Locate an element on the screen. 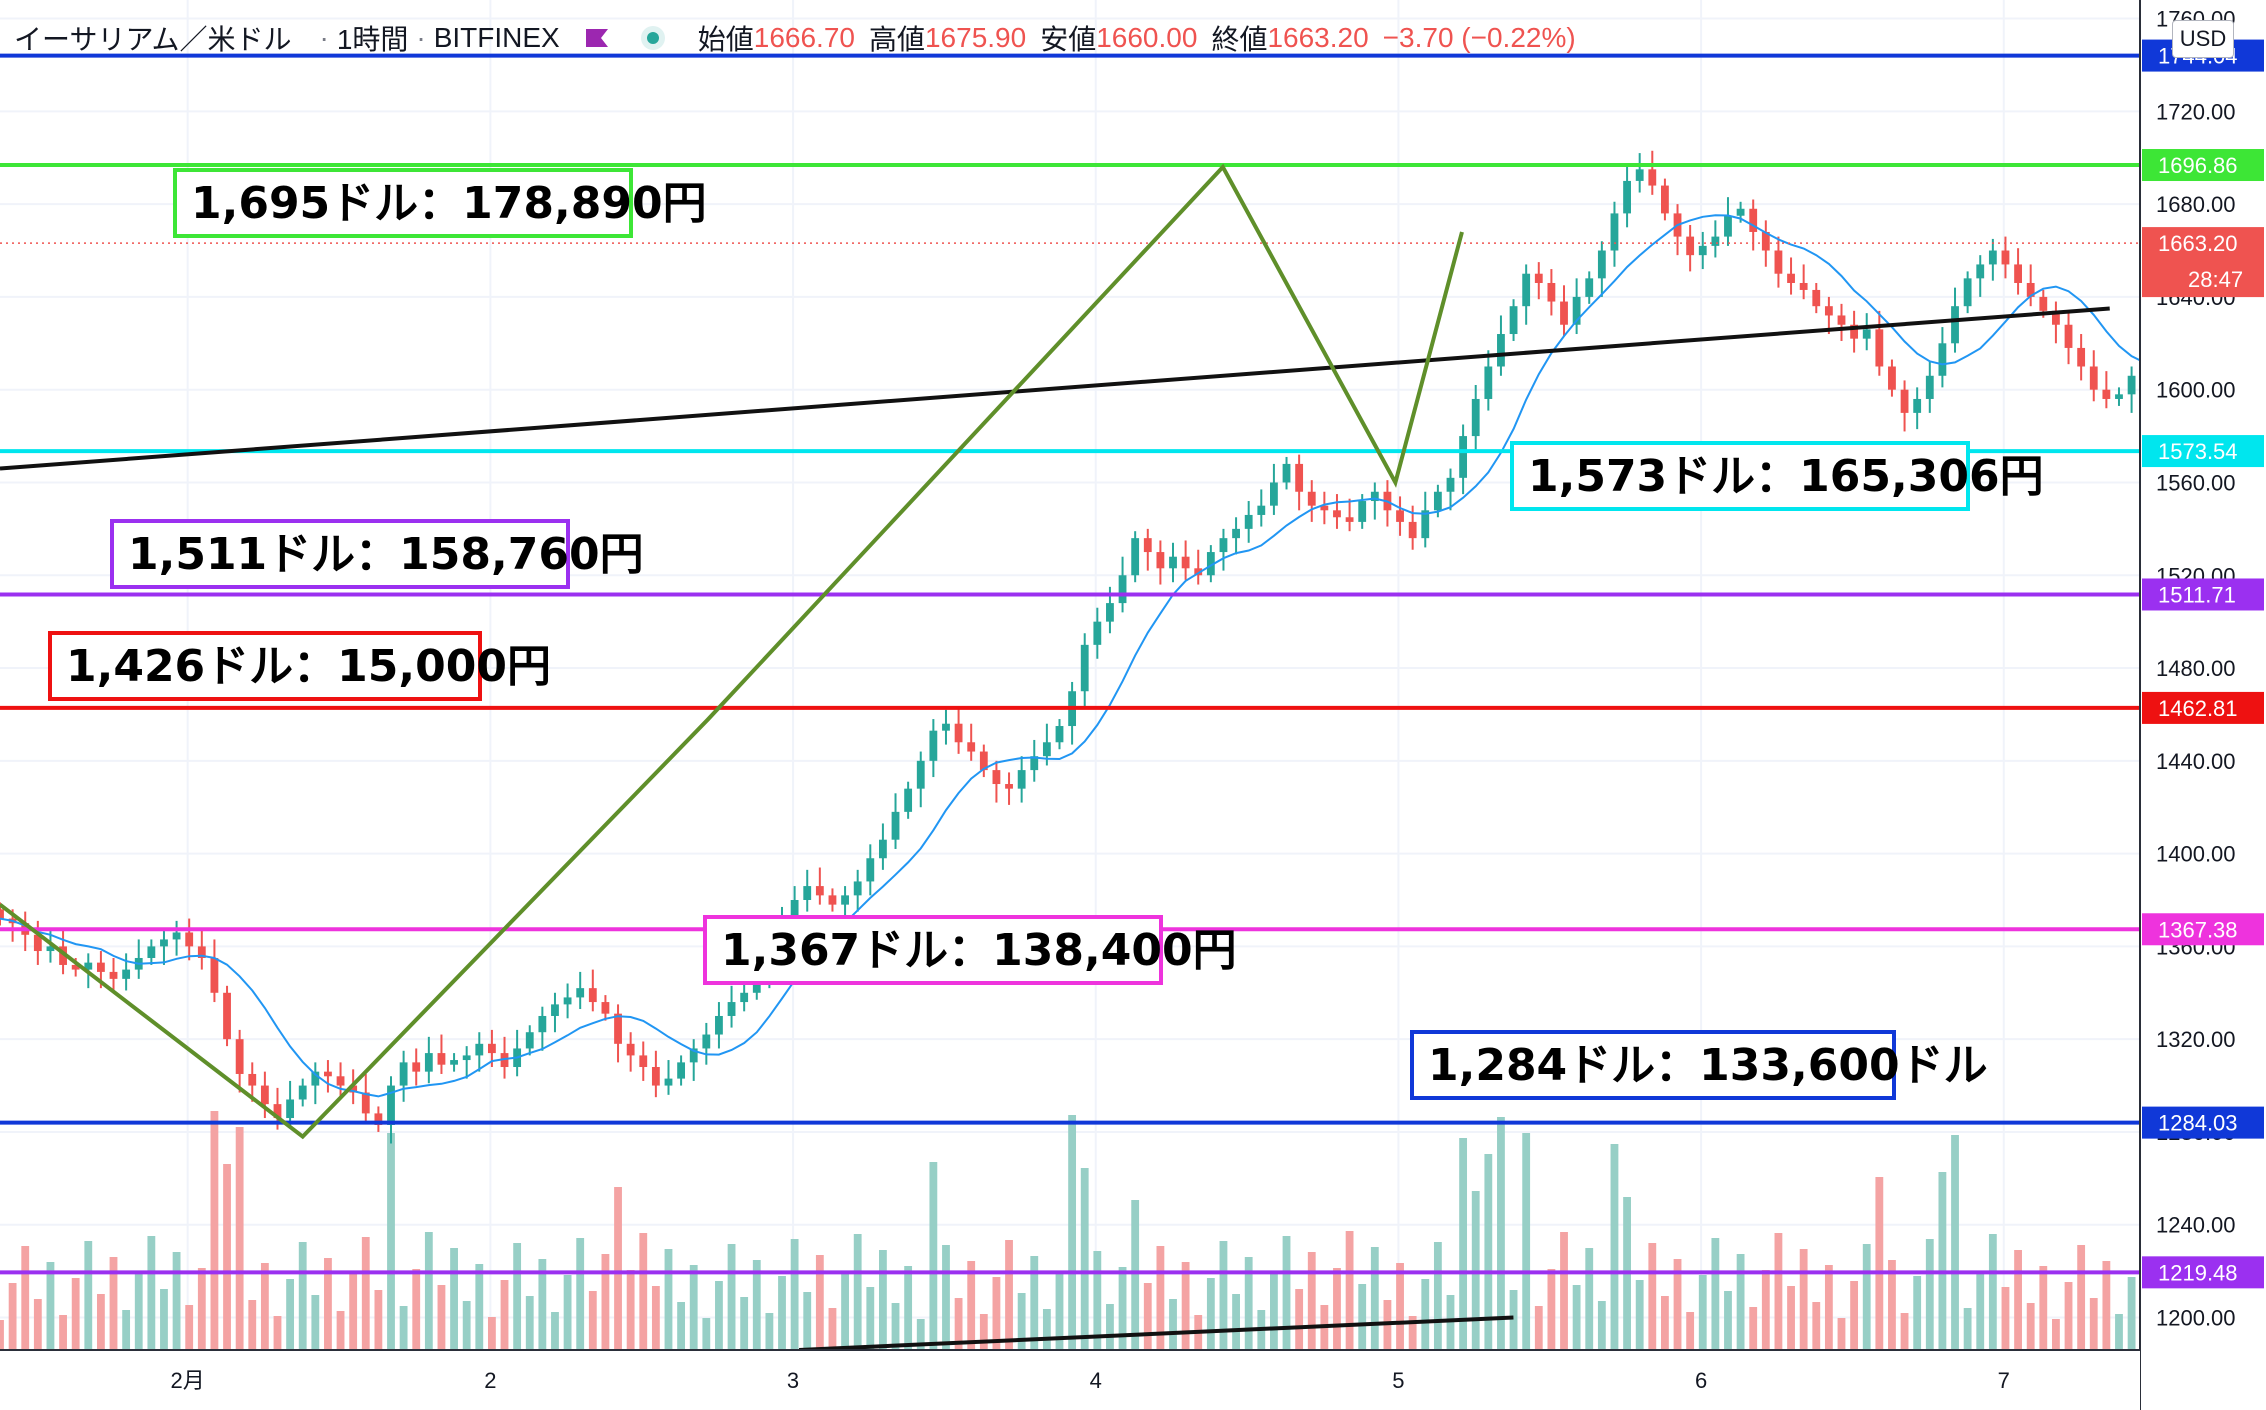  close-label: 終値 is located at coordinates (1239, 39).